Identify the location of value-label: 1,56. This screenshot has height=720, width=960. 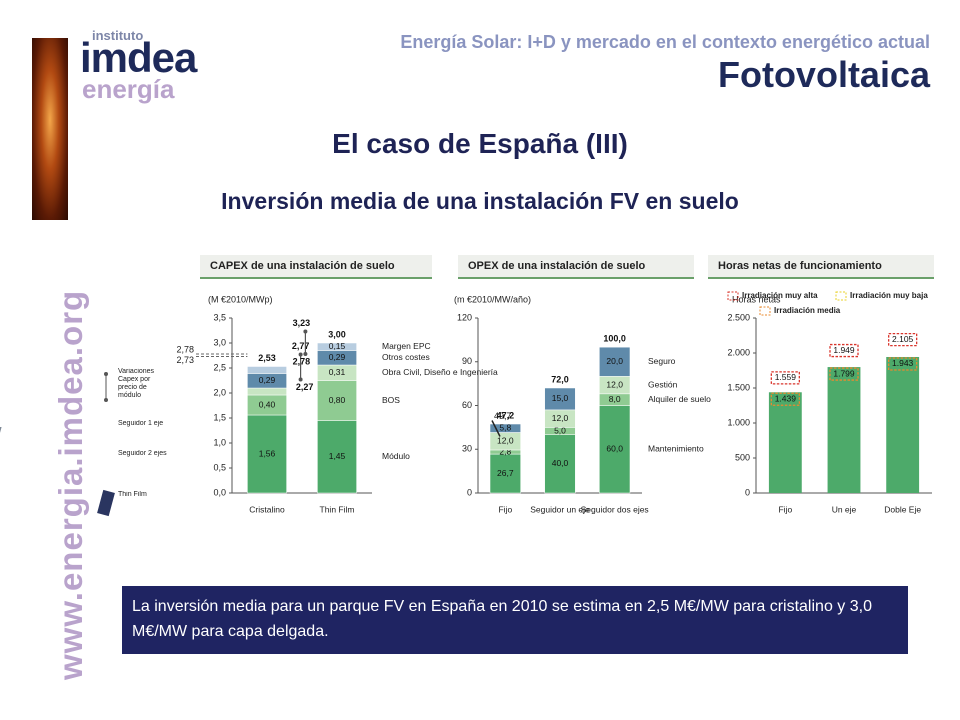
(267, 453).